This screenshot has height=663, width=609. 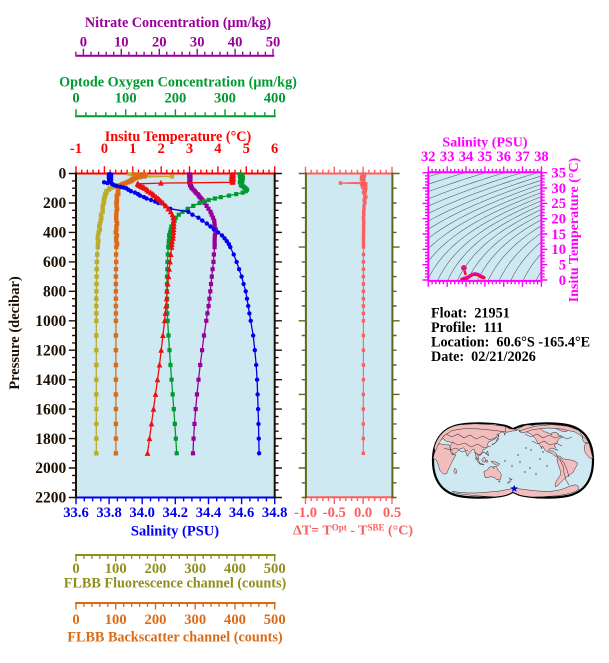 I want to click on svg-text: 33.6, so click(x=76, y=513).